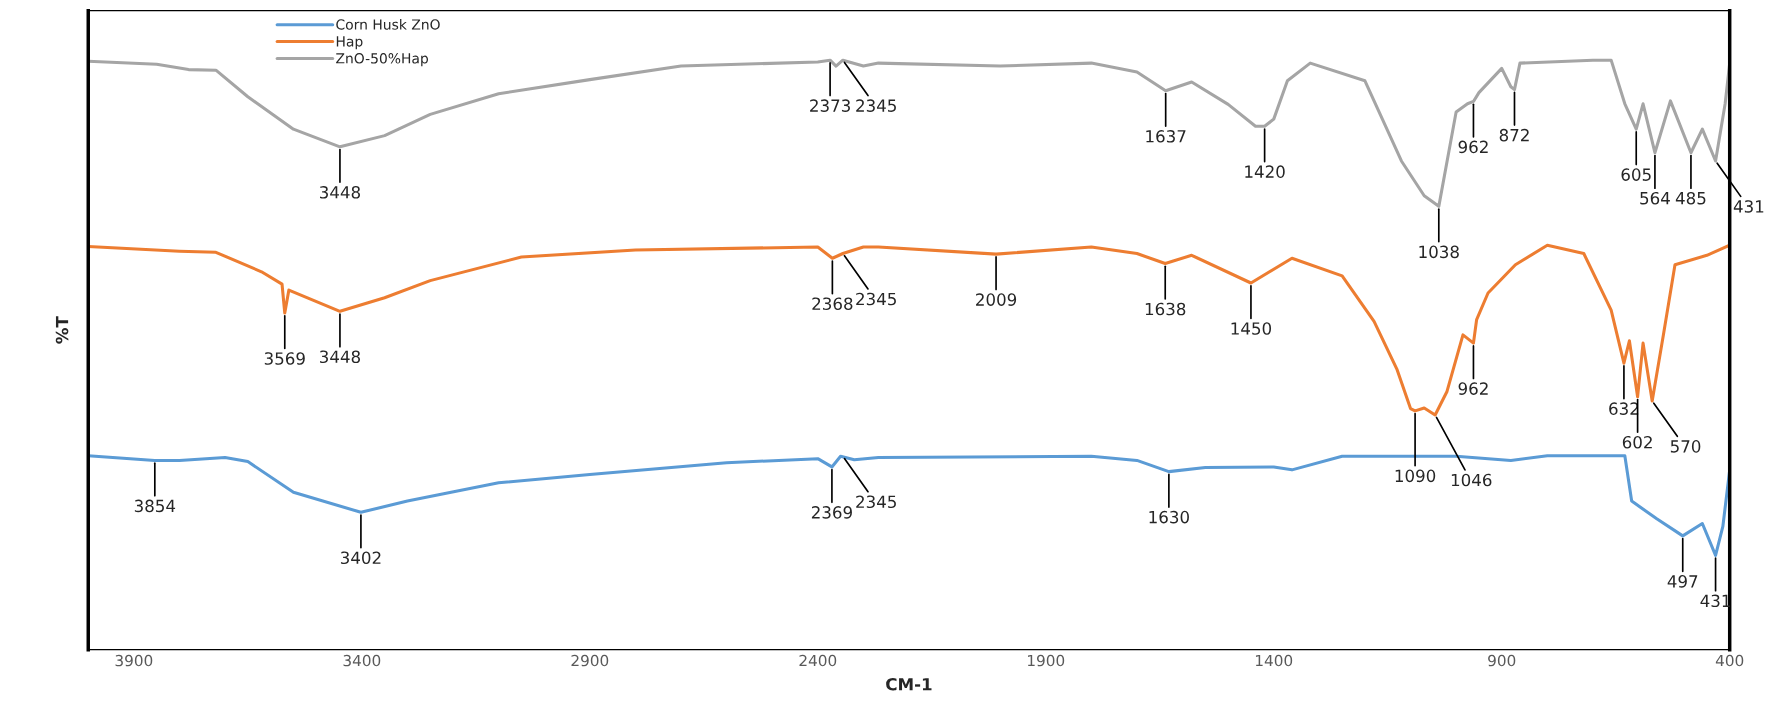 This screenshot has height=710, width=1765. What do you see at coordinates (1169, 517) in the screenshot?
I see `annotation: 1630` at bounding box center [1169, 517].